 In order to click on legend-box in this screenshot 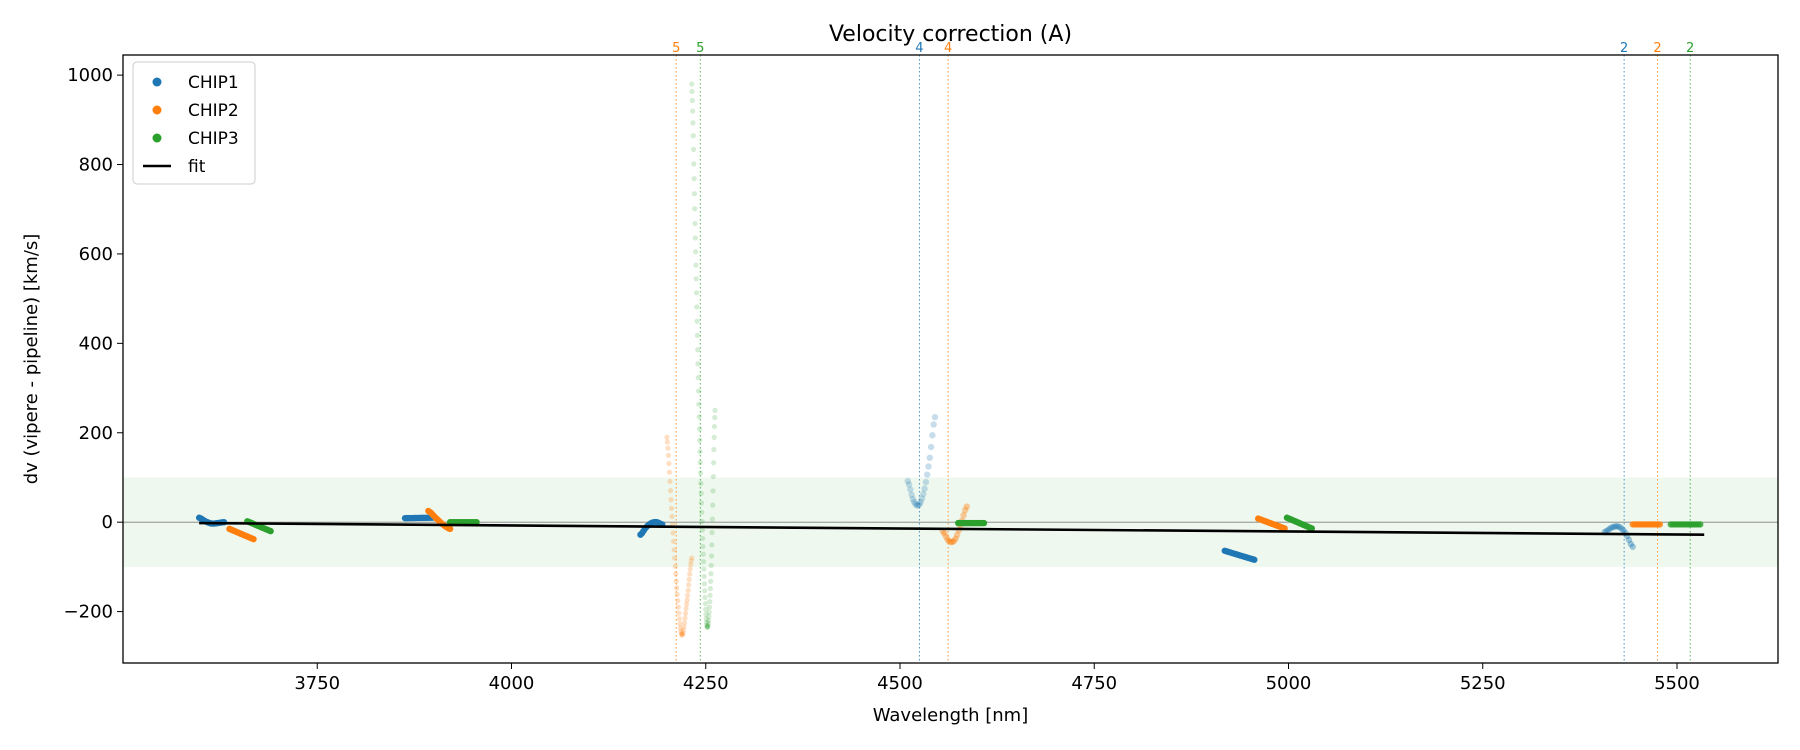, I will do `click(194, 123)`.